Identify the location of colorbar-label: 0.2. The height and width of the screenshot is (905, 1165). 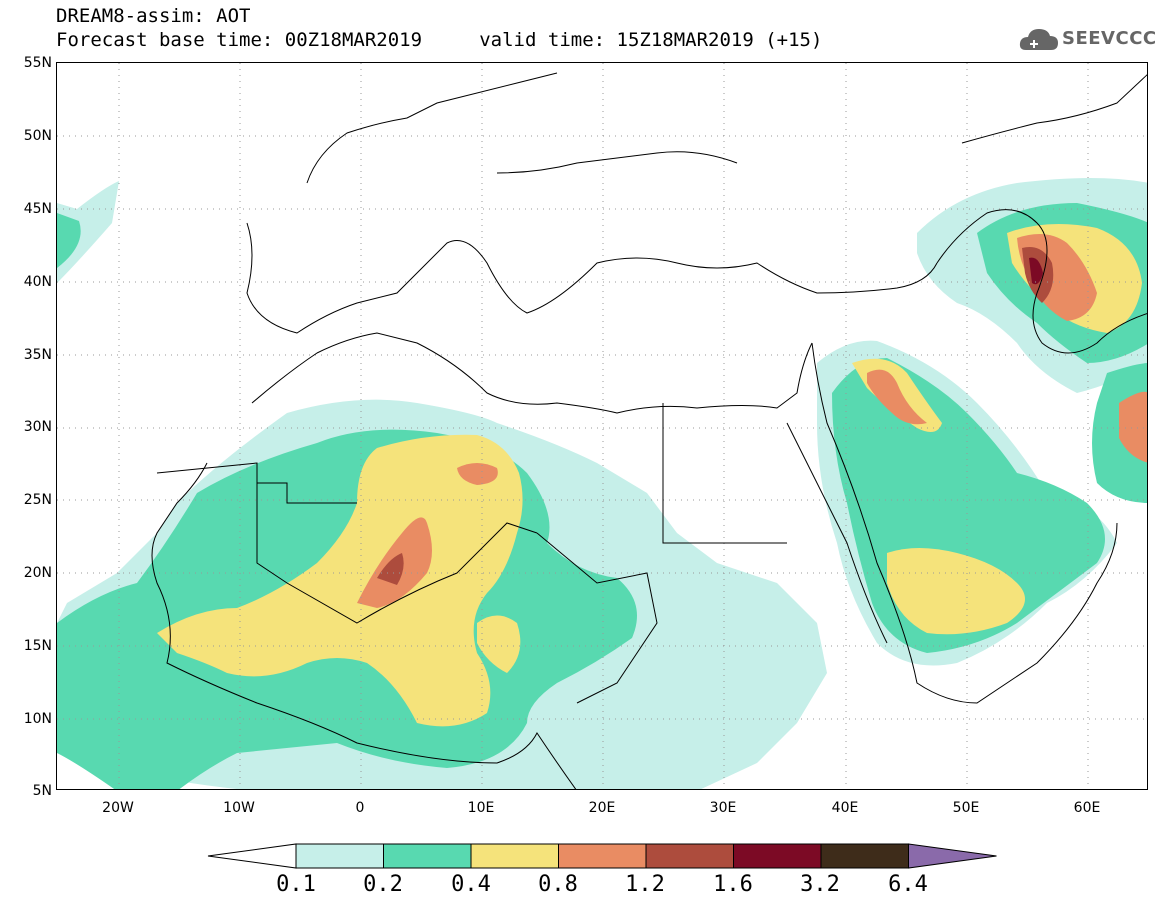
(383, 884).